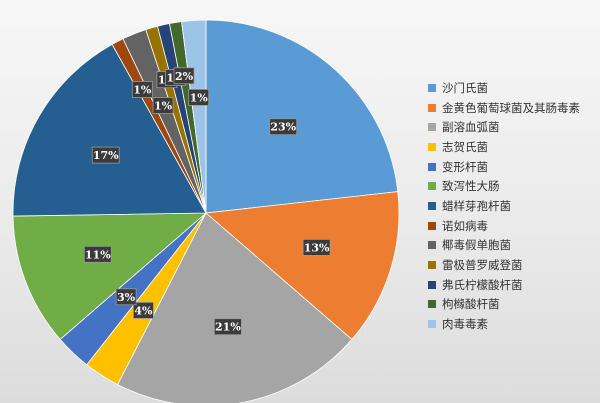  What do you see at coordinates (471, 186) in the screenshot?
I see `legend-label: 致泻性大肠` at bounding box center [471, 186].